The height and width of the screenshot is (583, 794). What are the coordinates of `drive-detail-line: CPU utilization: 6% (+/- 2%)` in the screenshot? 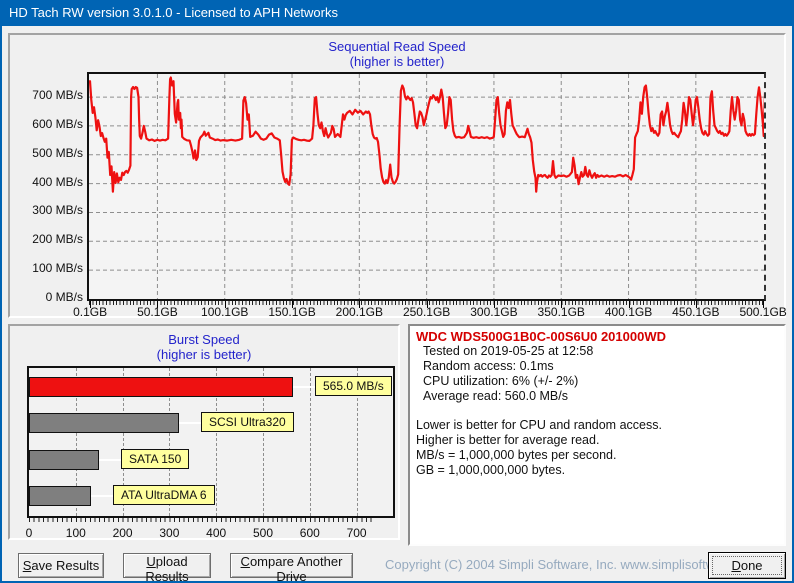 It's located at (501, 381).